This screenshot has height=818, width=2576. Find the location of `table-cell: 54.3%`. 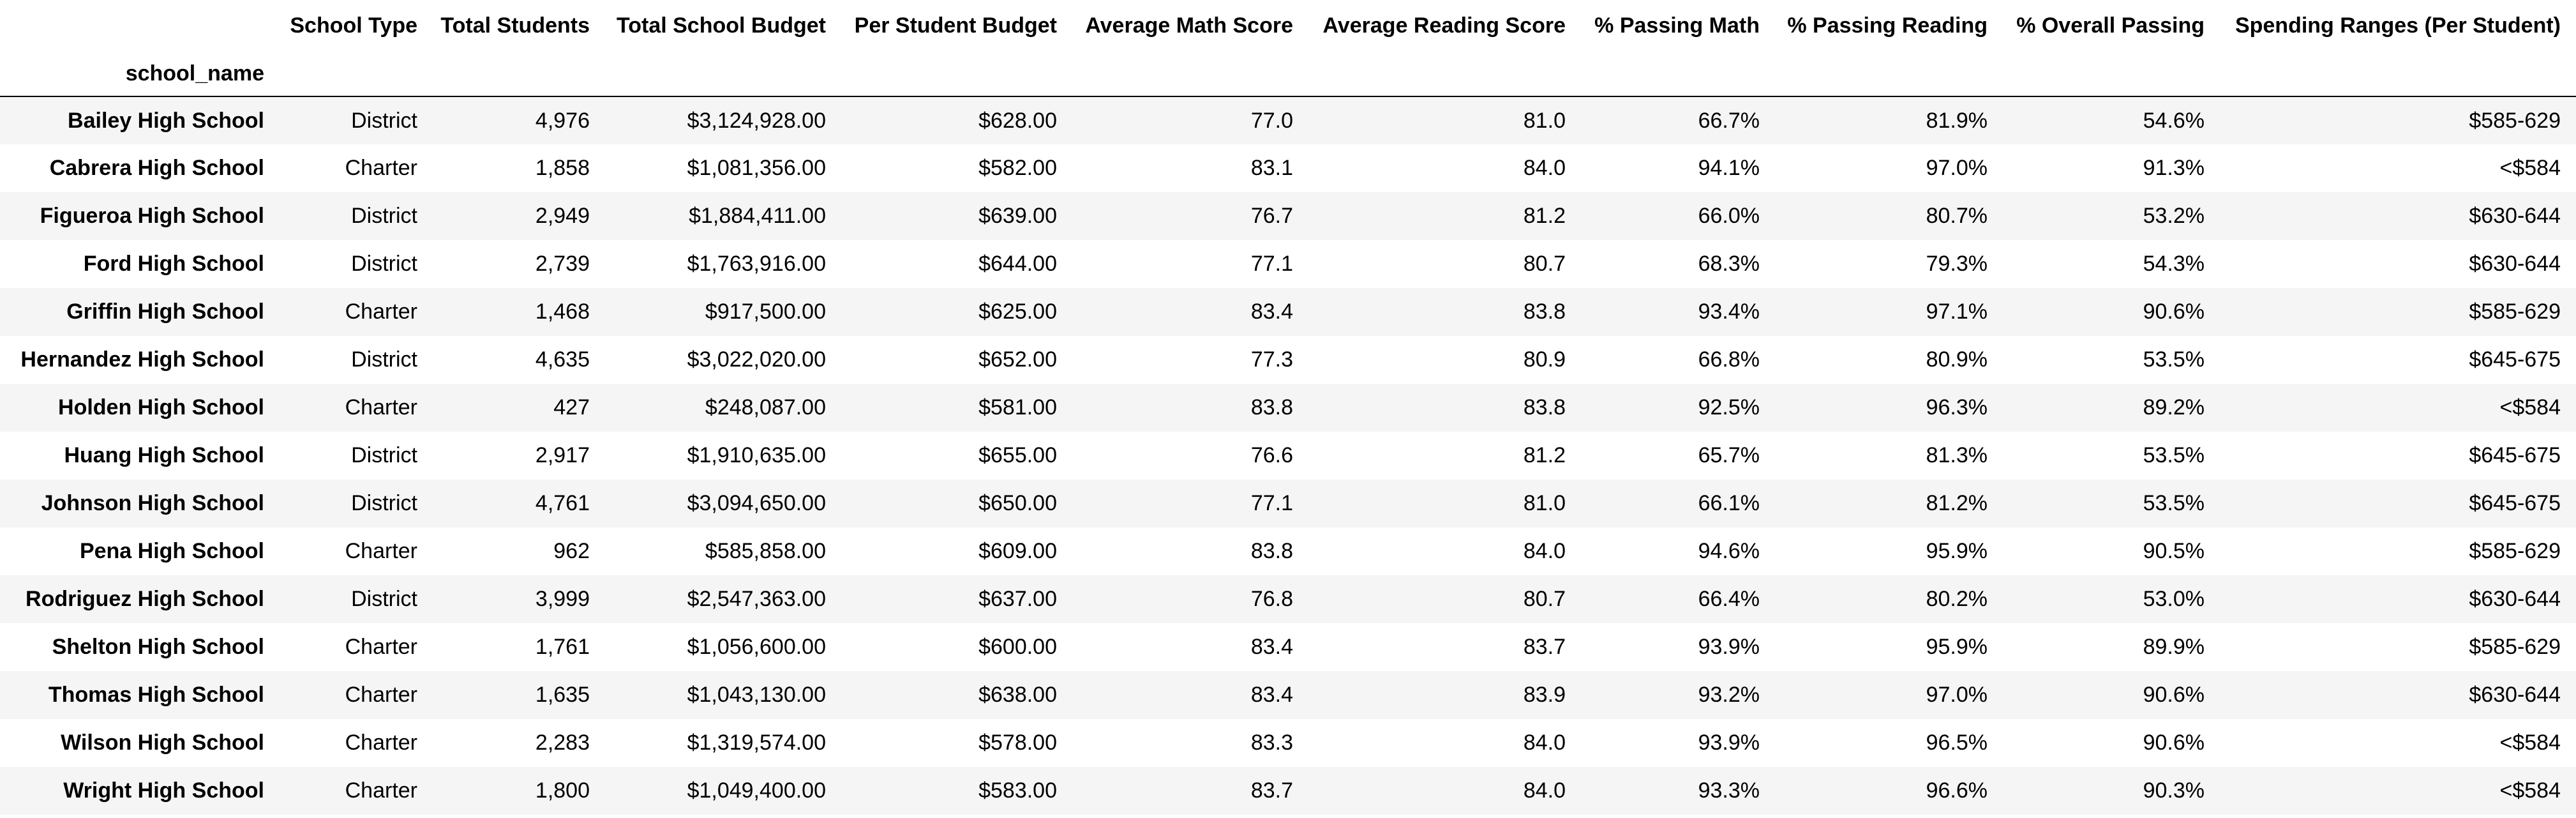

table-cell: 54.3% is located at coordinates (2174, 264).